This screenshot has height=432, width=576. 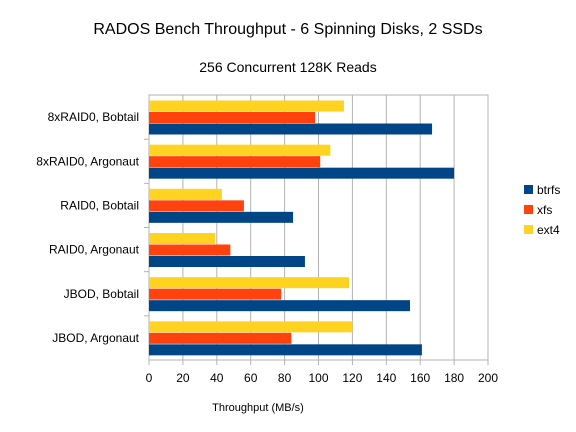 I want to click on legend: btrfs xfs ext4, so click(x=542, y=210).